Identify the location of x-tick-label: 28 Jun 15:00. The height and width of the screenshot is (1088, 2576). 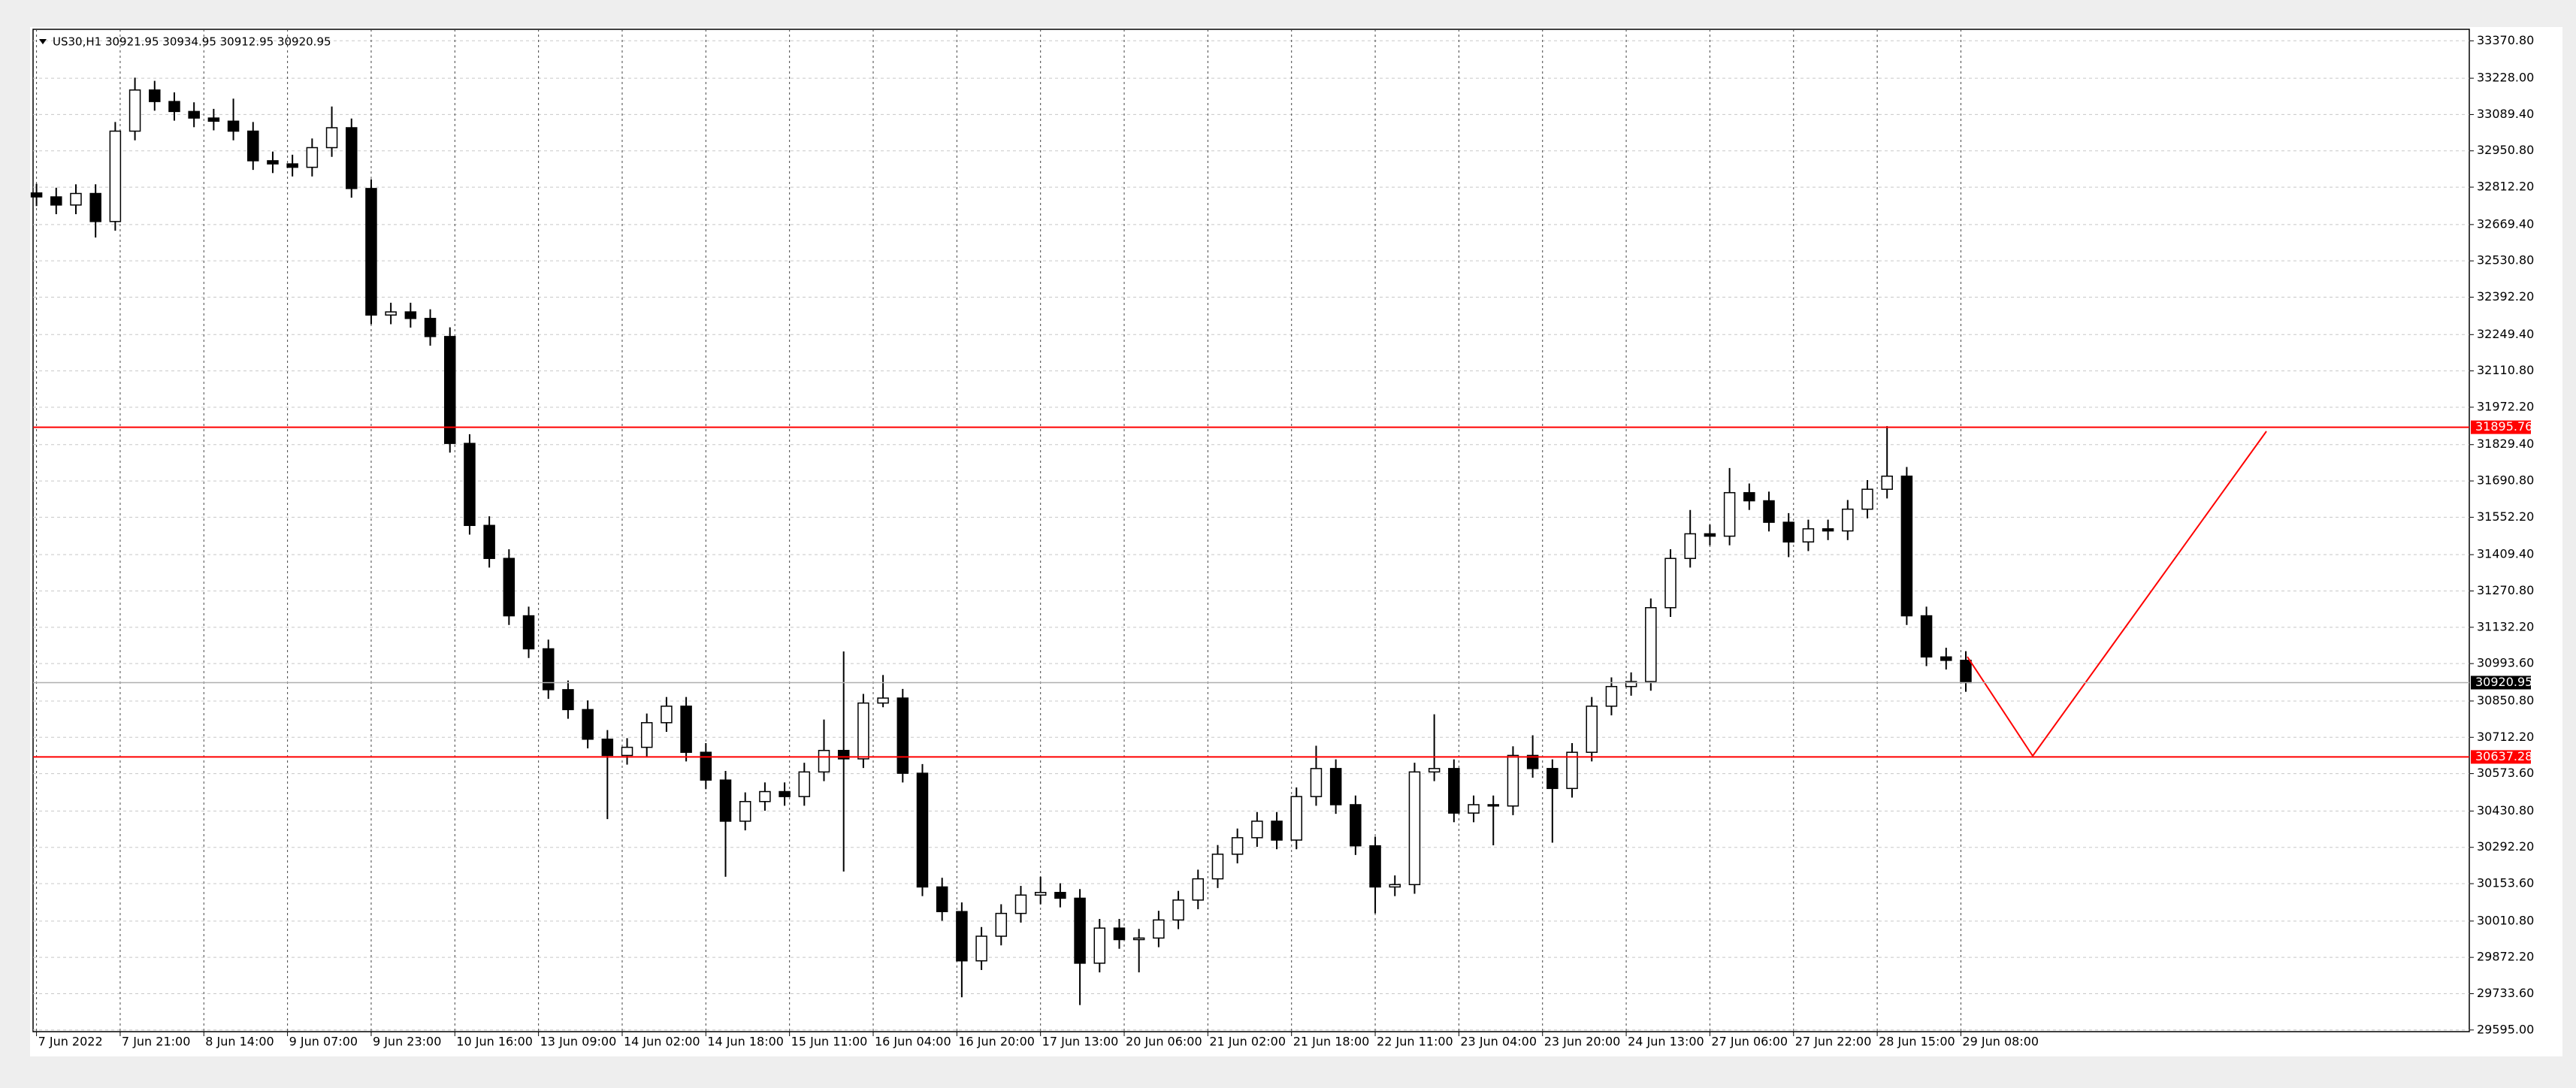
(1917, 1042).